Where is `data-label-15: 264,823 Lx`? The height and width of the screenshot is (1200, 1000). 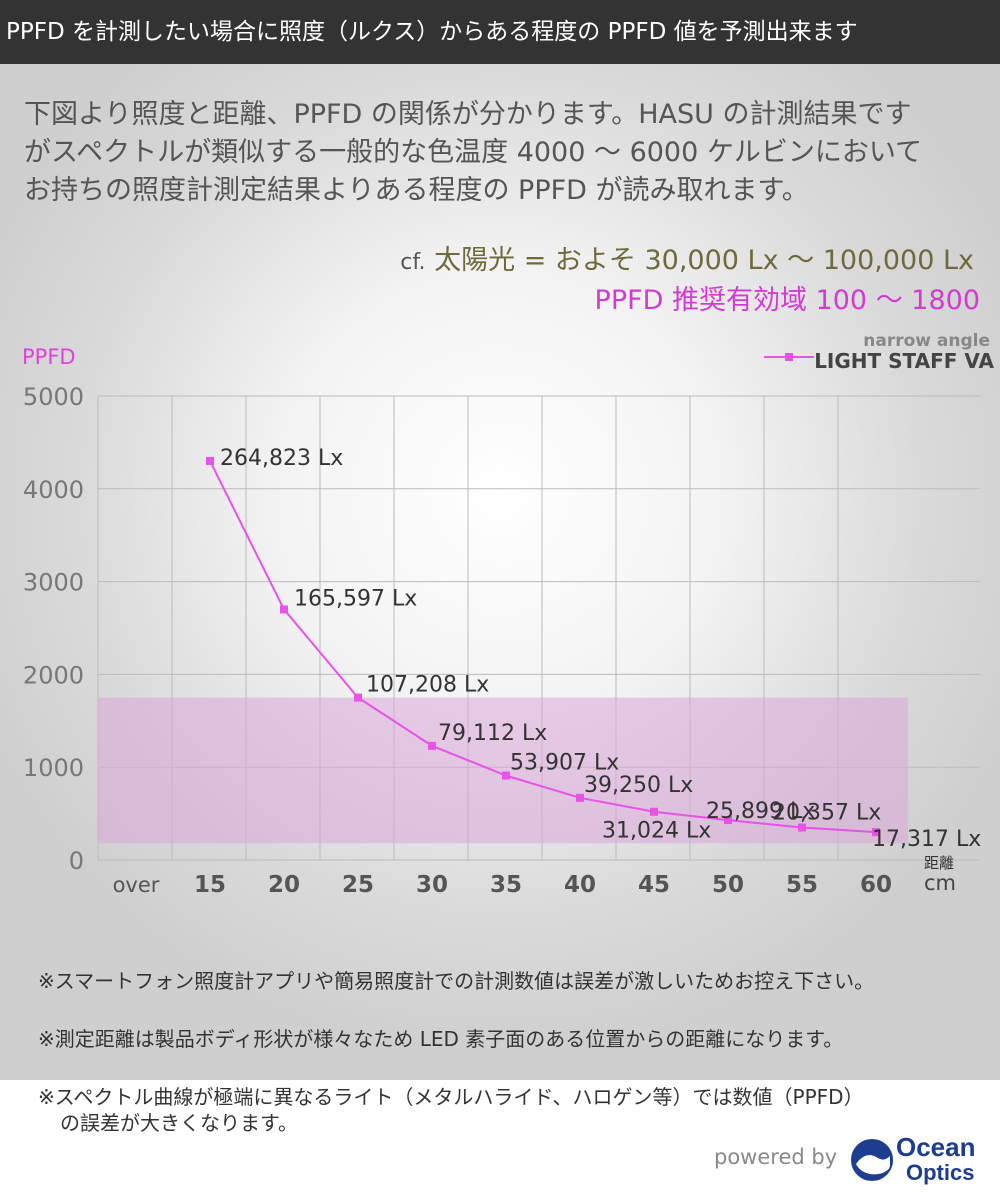 data-label-15: 264,823 Lx is located at coordinates (281, 458).